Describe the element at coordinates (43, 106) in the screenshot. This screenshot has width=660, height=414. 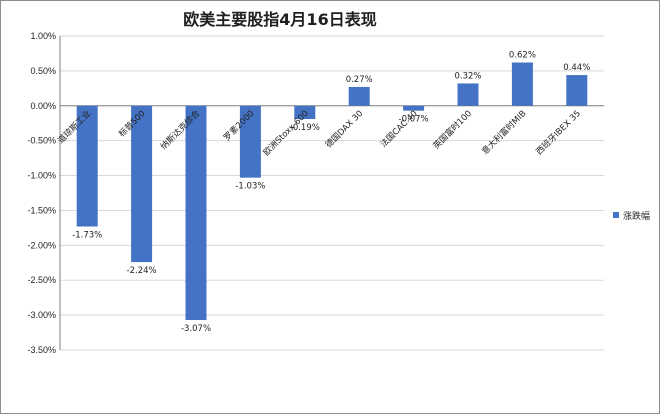
I see `y-tick-label: 0.00%` at that location.